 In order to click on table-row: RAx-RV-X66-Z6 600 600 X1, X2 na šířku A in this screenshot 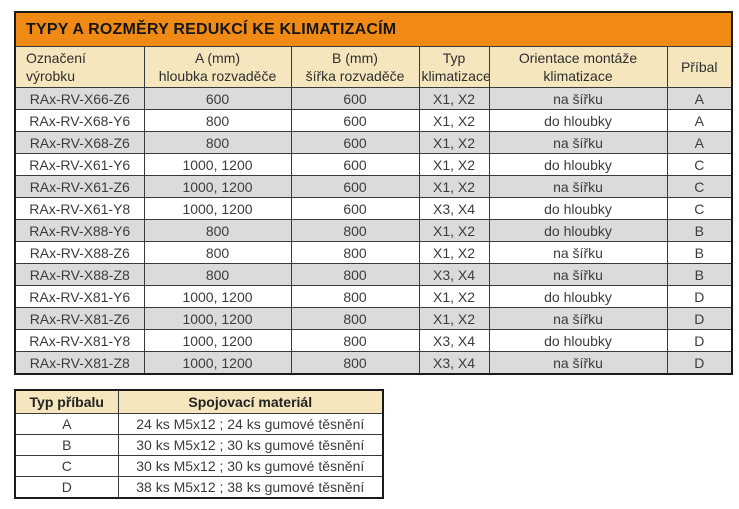, I will do `click(373, 98)`.